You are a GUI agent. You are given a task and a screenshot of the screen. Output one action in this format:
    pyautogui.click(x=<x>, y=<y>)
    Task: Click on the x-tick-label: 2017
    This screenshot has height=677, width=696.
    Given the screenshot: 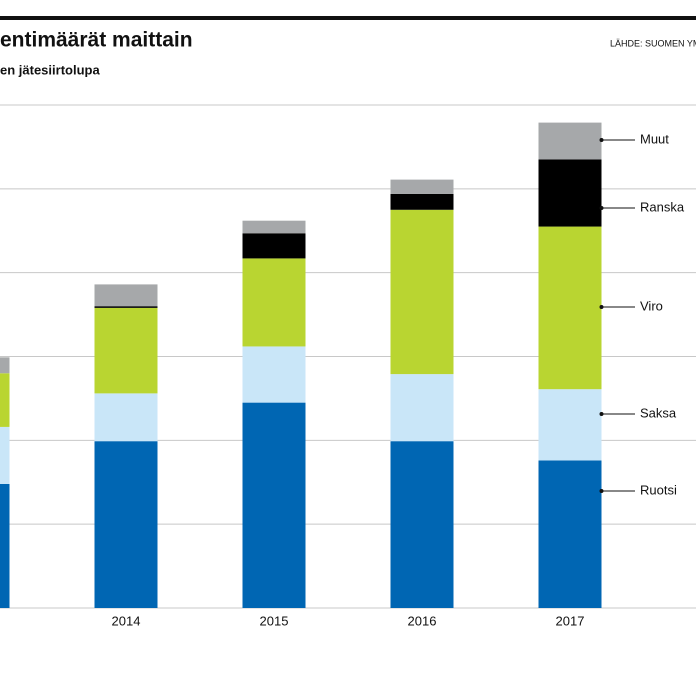 What is the action you would take?
    pyautogui.click(x=570, y=620)
    